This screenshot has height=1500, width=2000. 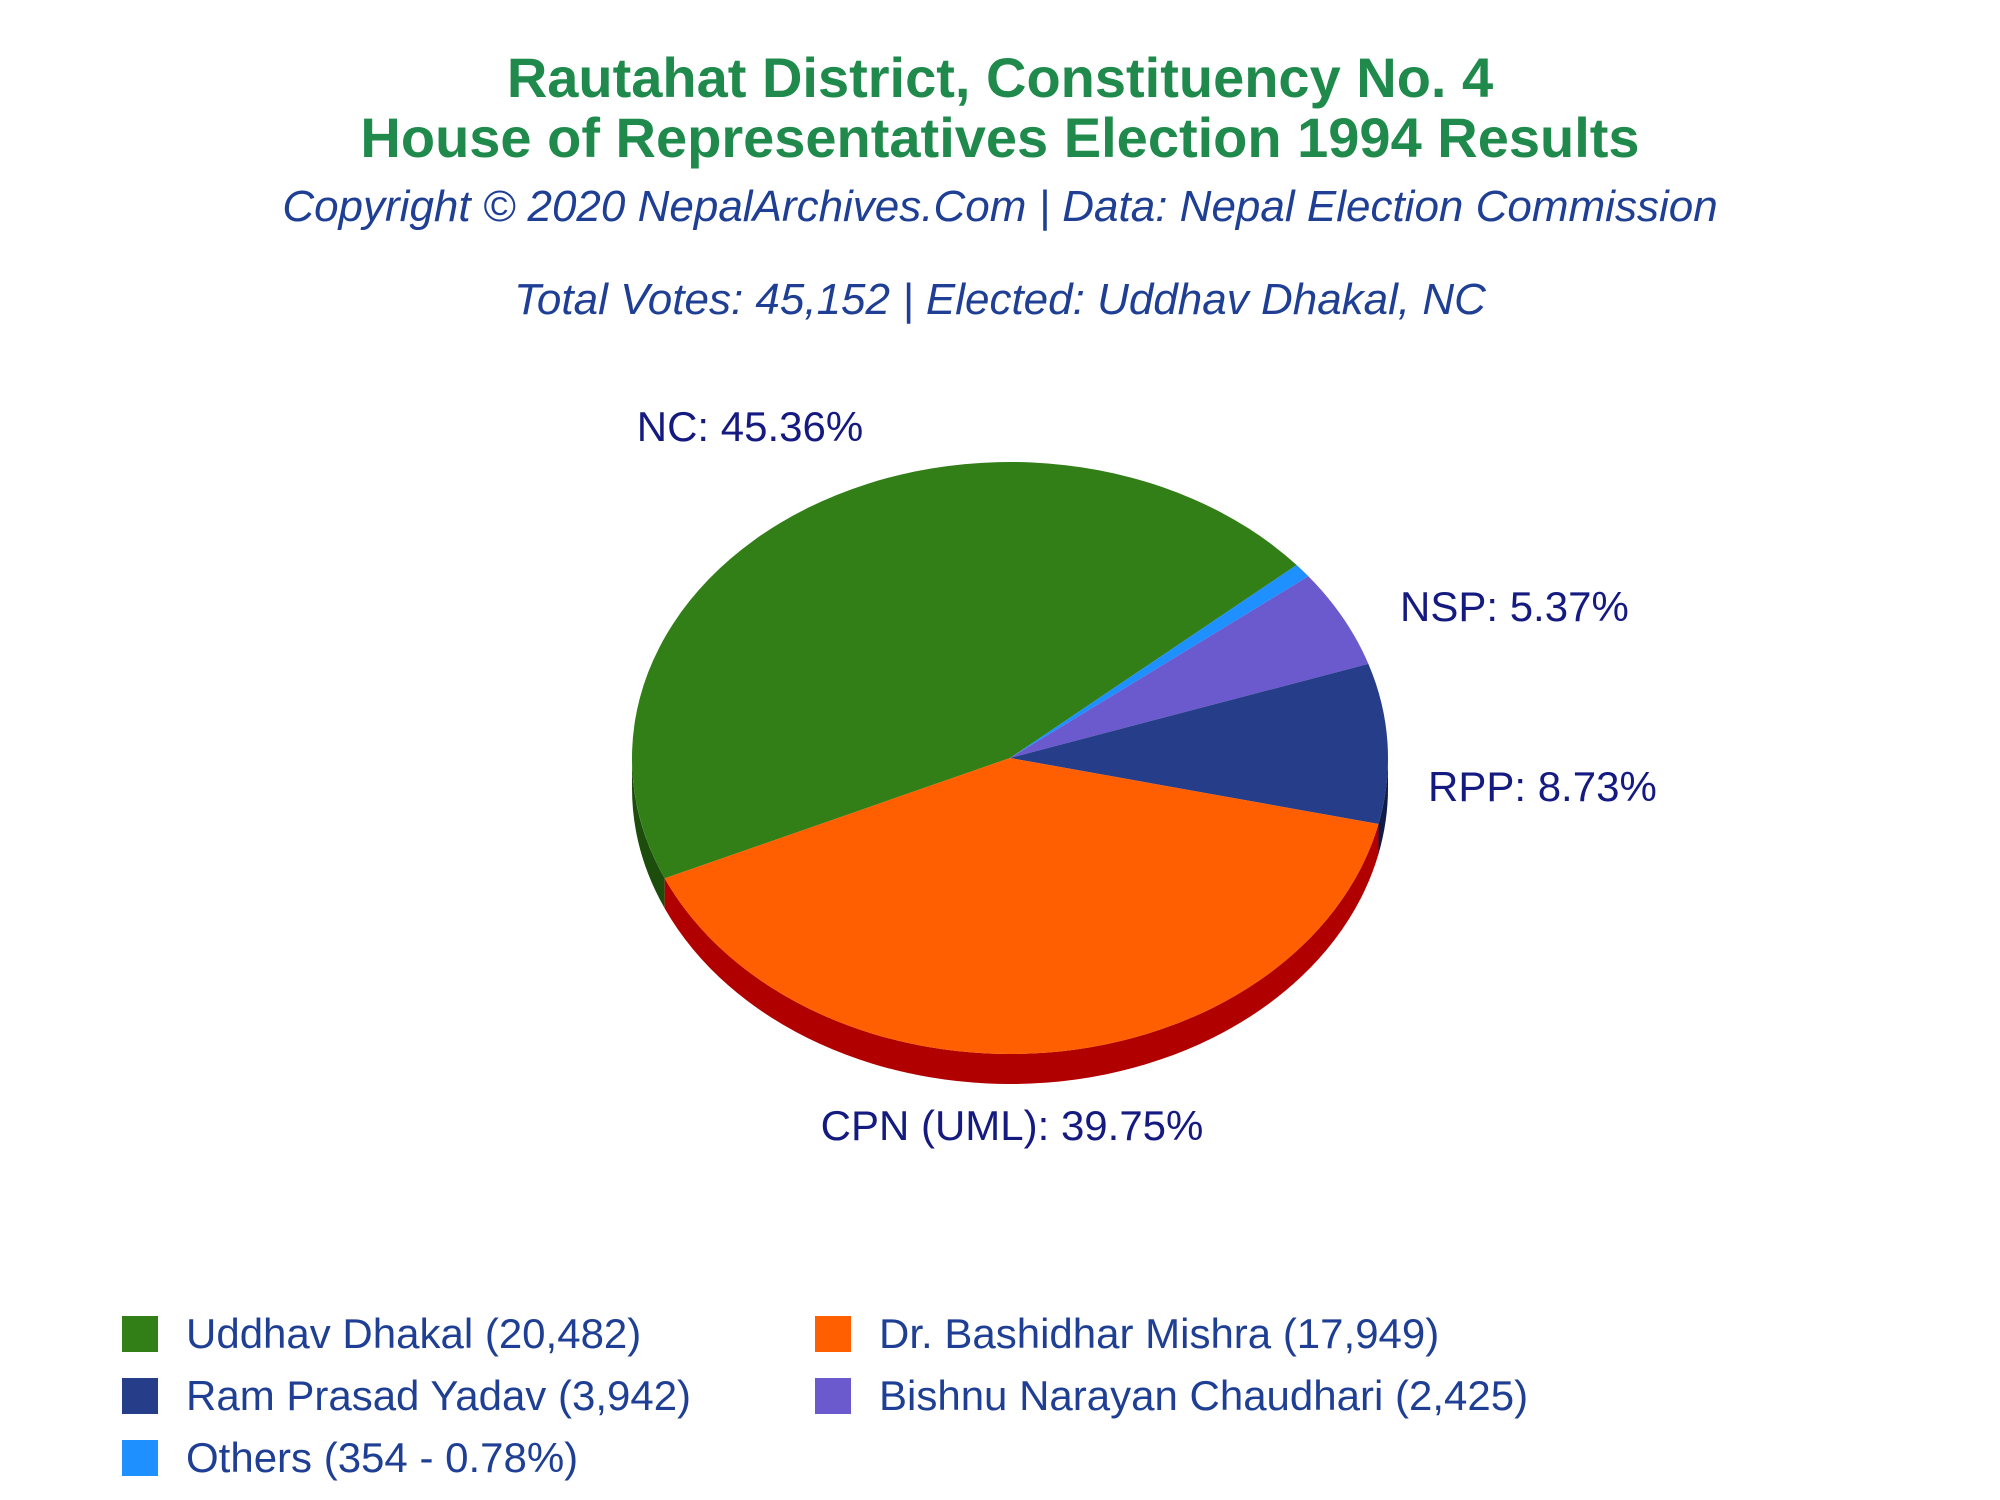 I want to click on pie-slice-cpn-uml, so click(x=1021, y=906).